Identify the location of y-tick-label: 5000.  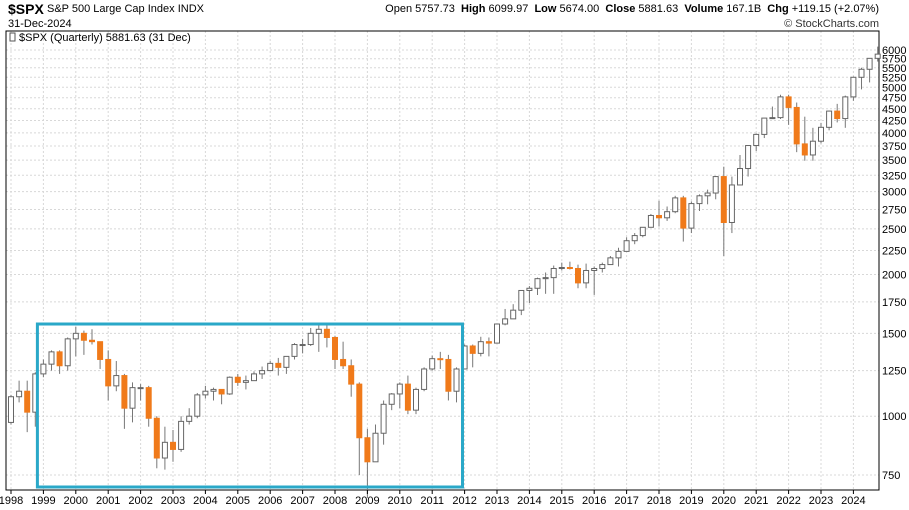
(894, 88).